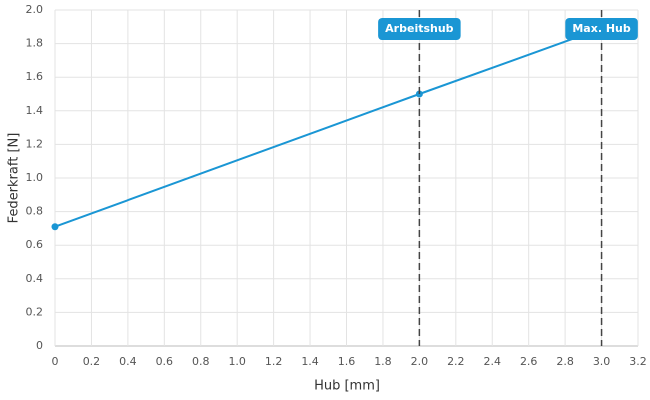 Image resolution: width=650 pixels, height=400 pixels. I want to click on y-tick-label: 0.8, so click(35, 211).